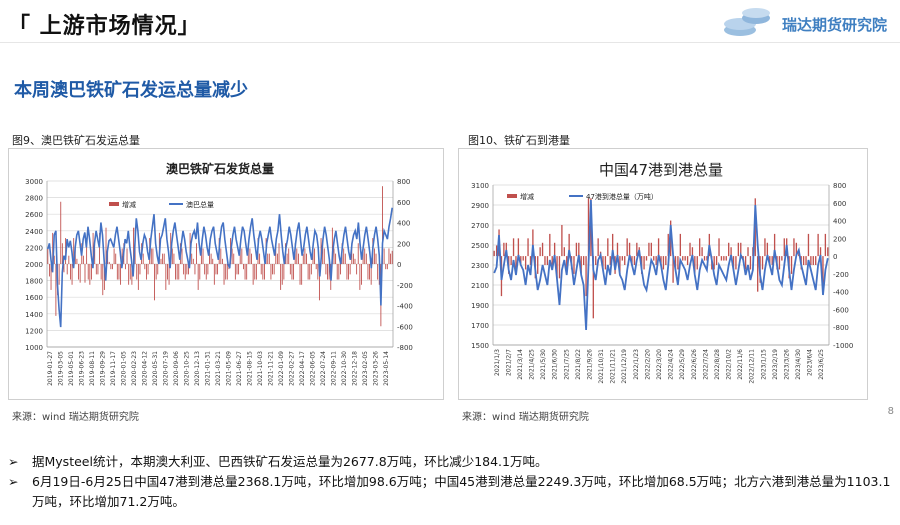 This screenshot has width=900, height=525. Describe the element at coordinates (200, 204) in the screenshot. I see `legend-label: 澳巴总量` at that location.